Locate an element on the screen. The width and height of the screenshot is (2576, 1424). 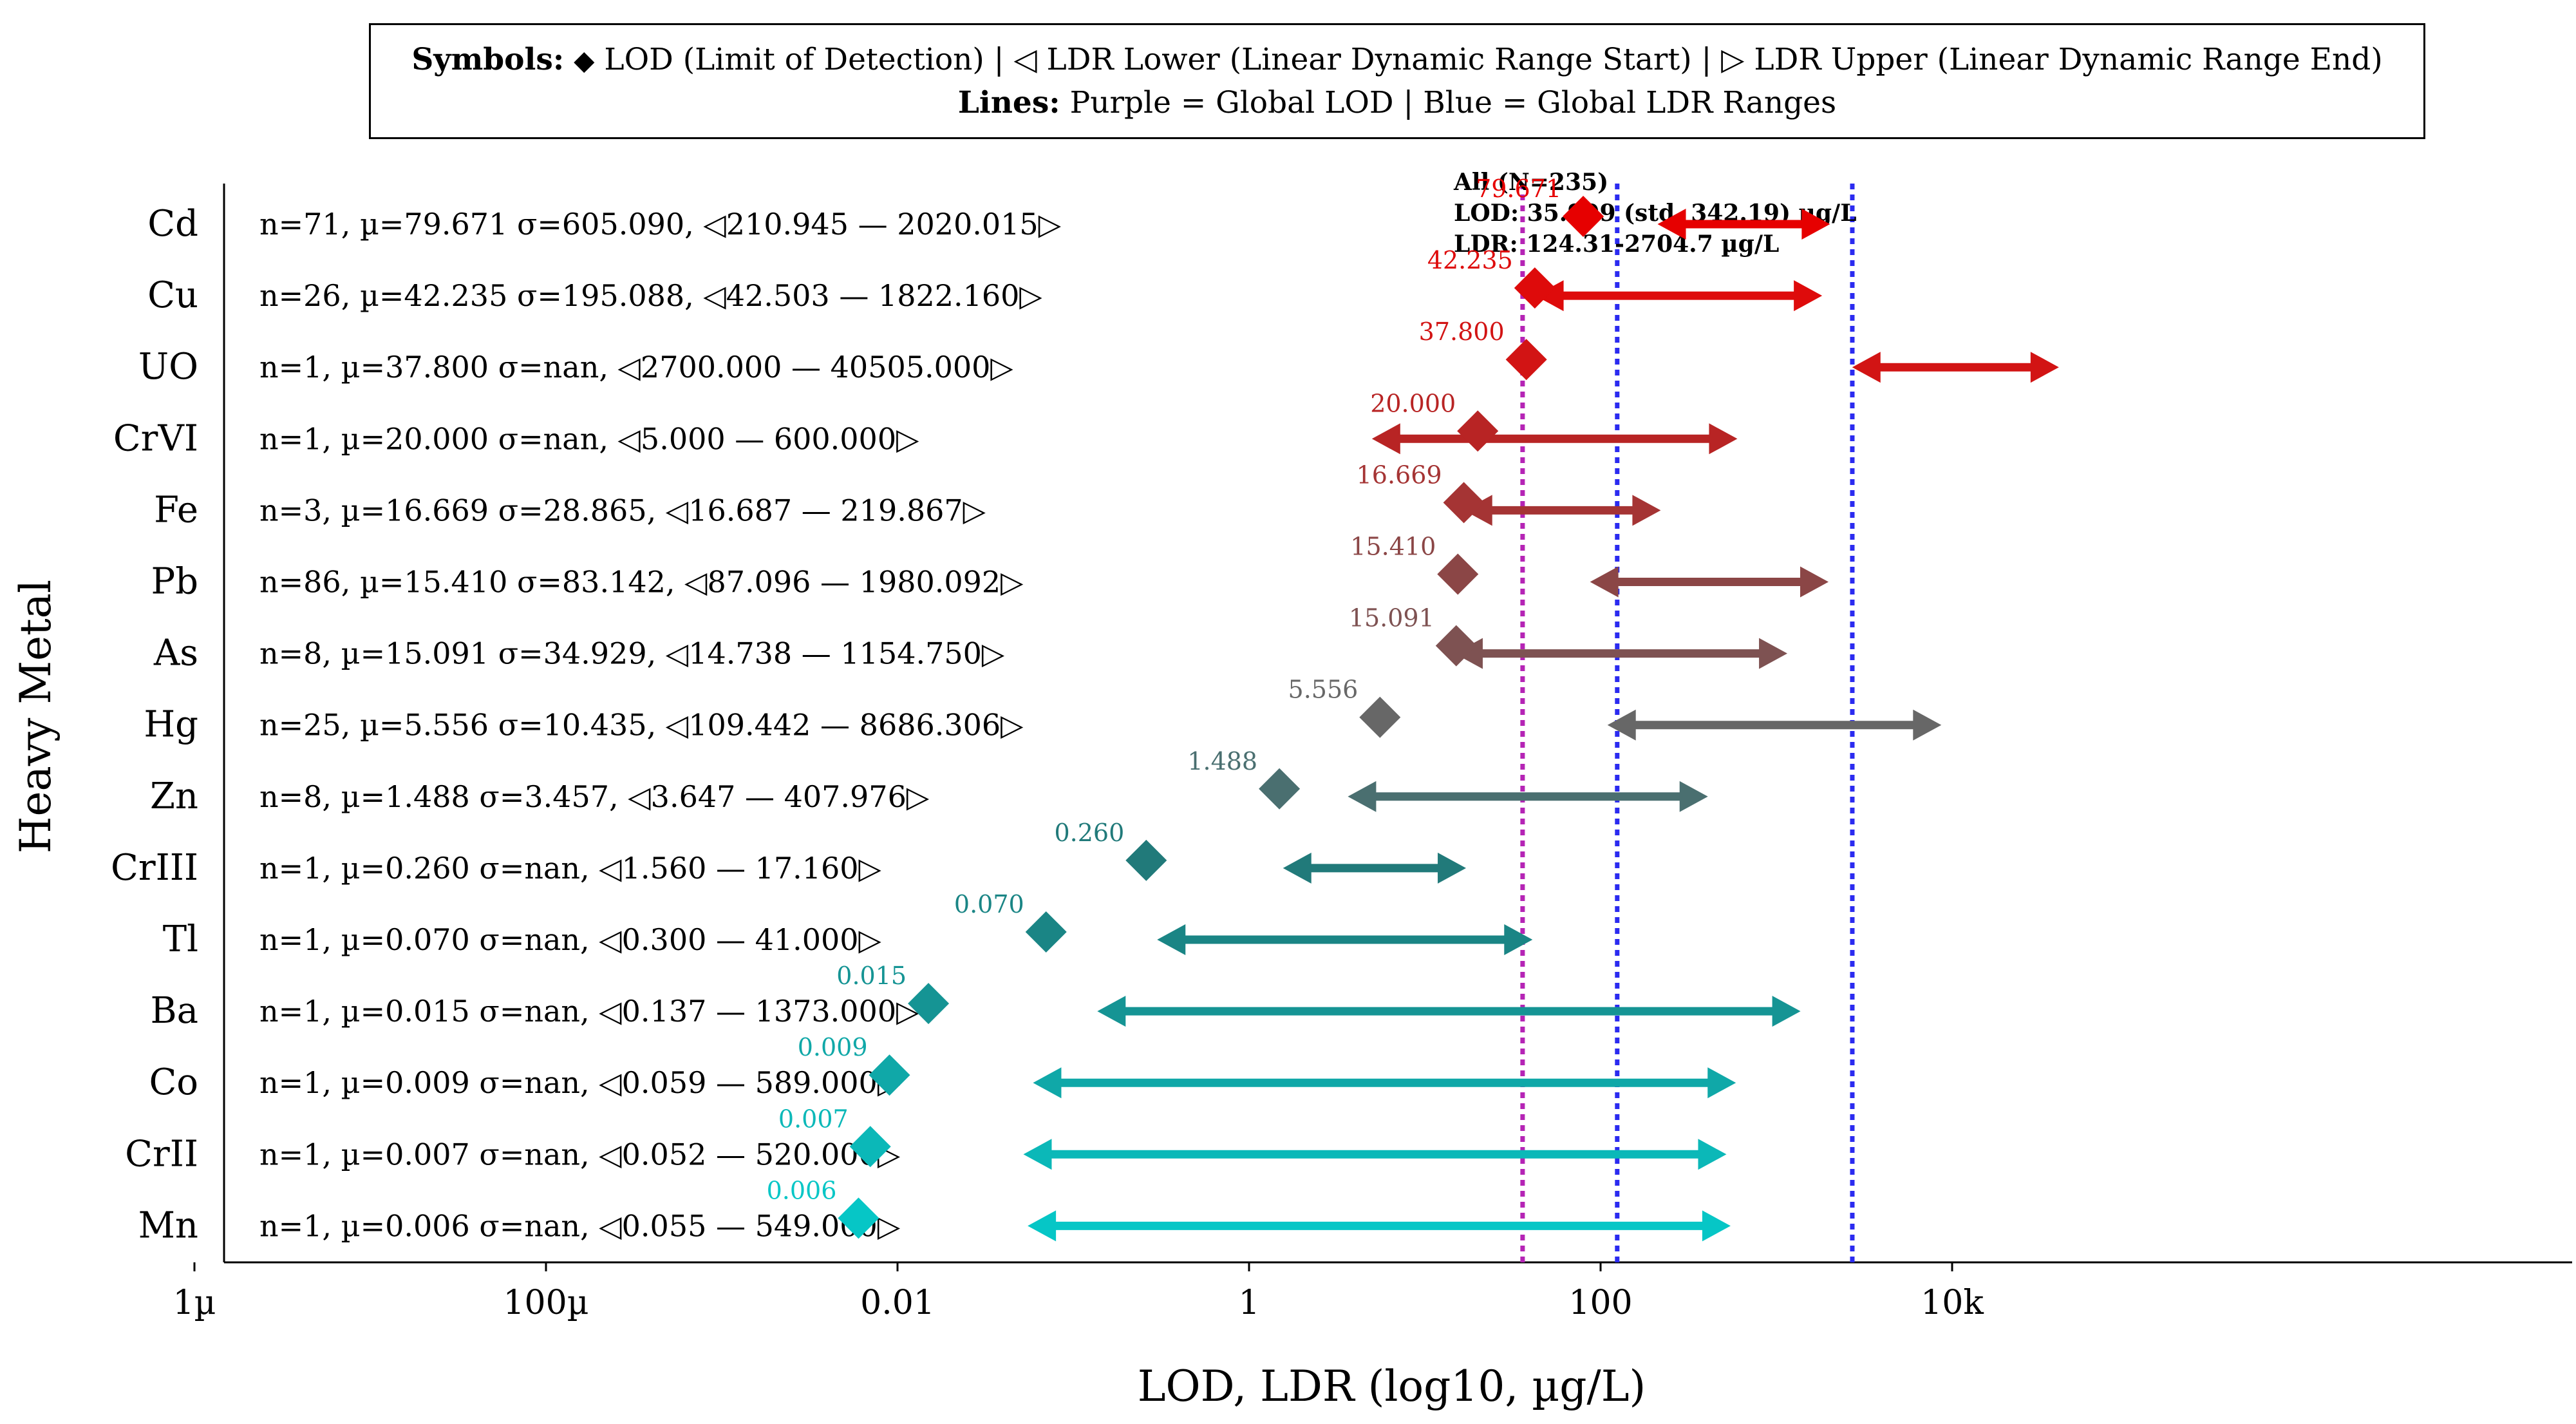
metal-stats-label: n=1, µ=0.070 σ=nan, ◁0.300 — 41.000▷ is located at coordinates (570, 939).